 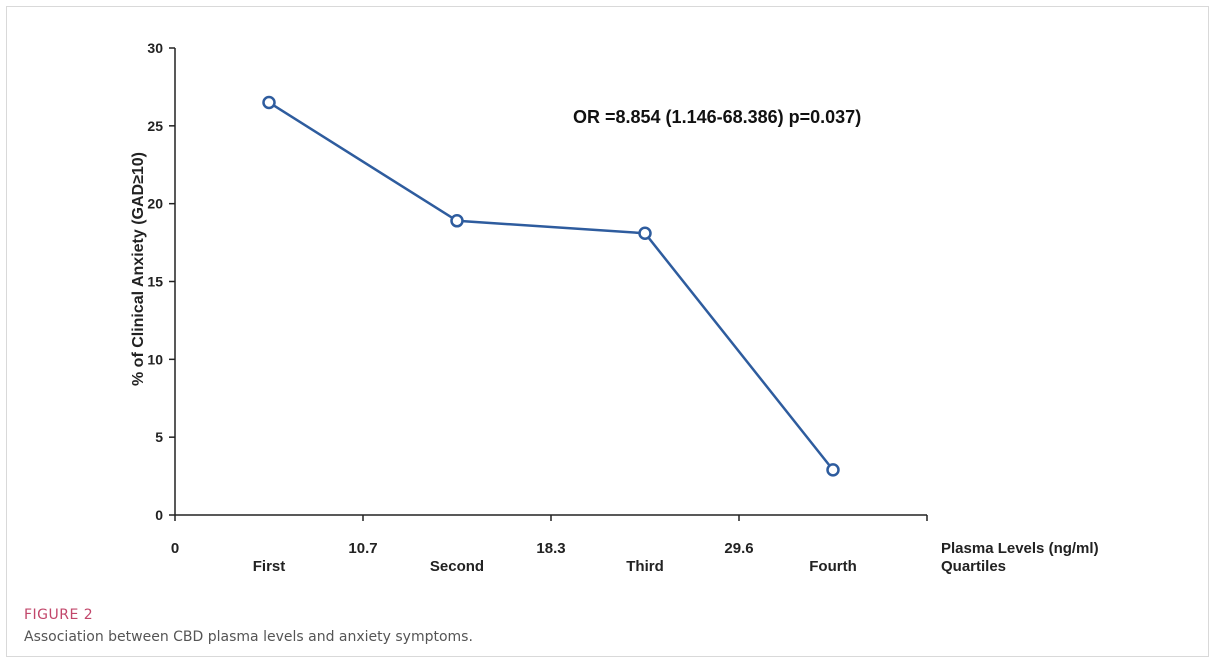 I want to click on x-category-label: Second, so click(x=457, y=566).